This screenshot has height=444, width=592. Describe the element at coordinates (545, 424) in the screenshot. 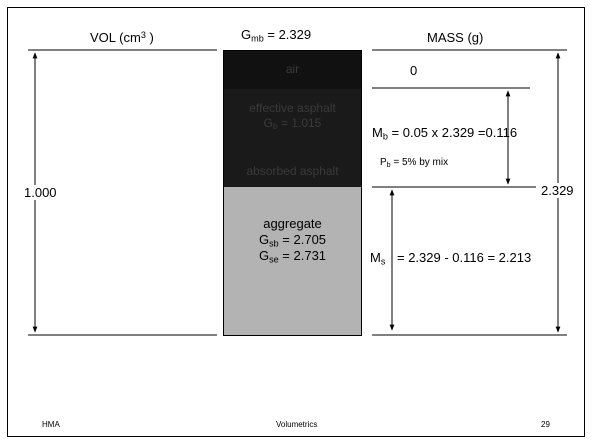

I see `page-number: 29` at that location.